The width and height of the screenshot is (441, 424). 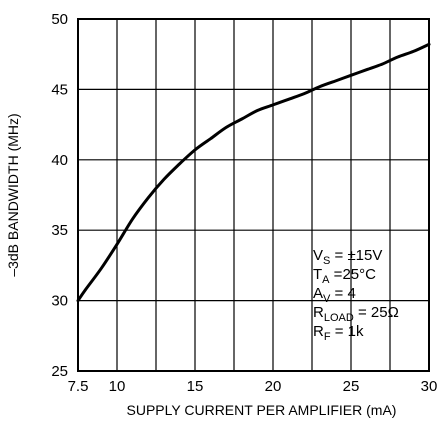 I want to click on y-tick-label: 30, so click(x=59, y=301).